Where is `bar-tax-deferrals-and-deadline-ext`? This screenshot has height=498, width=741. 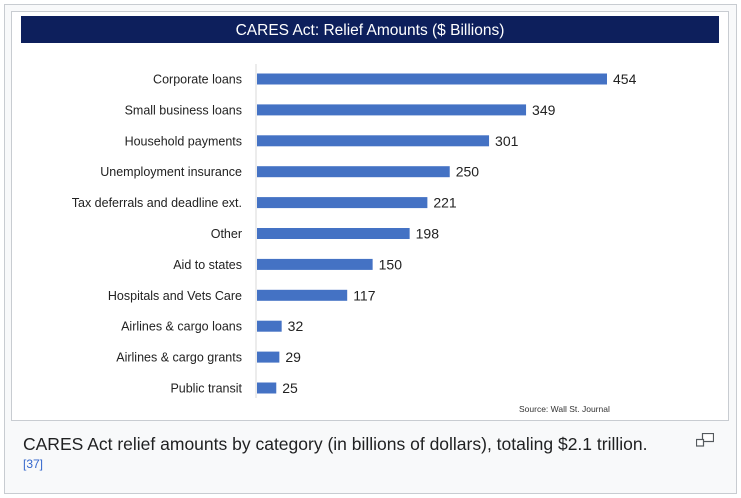 bar-tax-deferrals-and-deadline-ext is located at coordinates (342, 203).